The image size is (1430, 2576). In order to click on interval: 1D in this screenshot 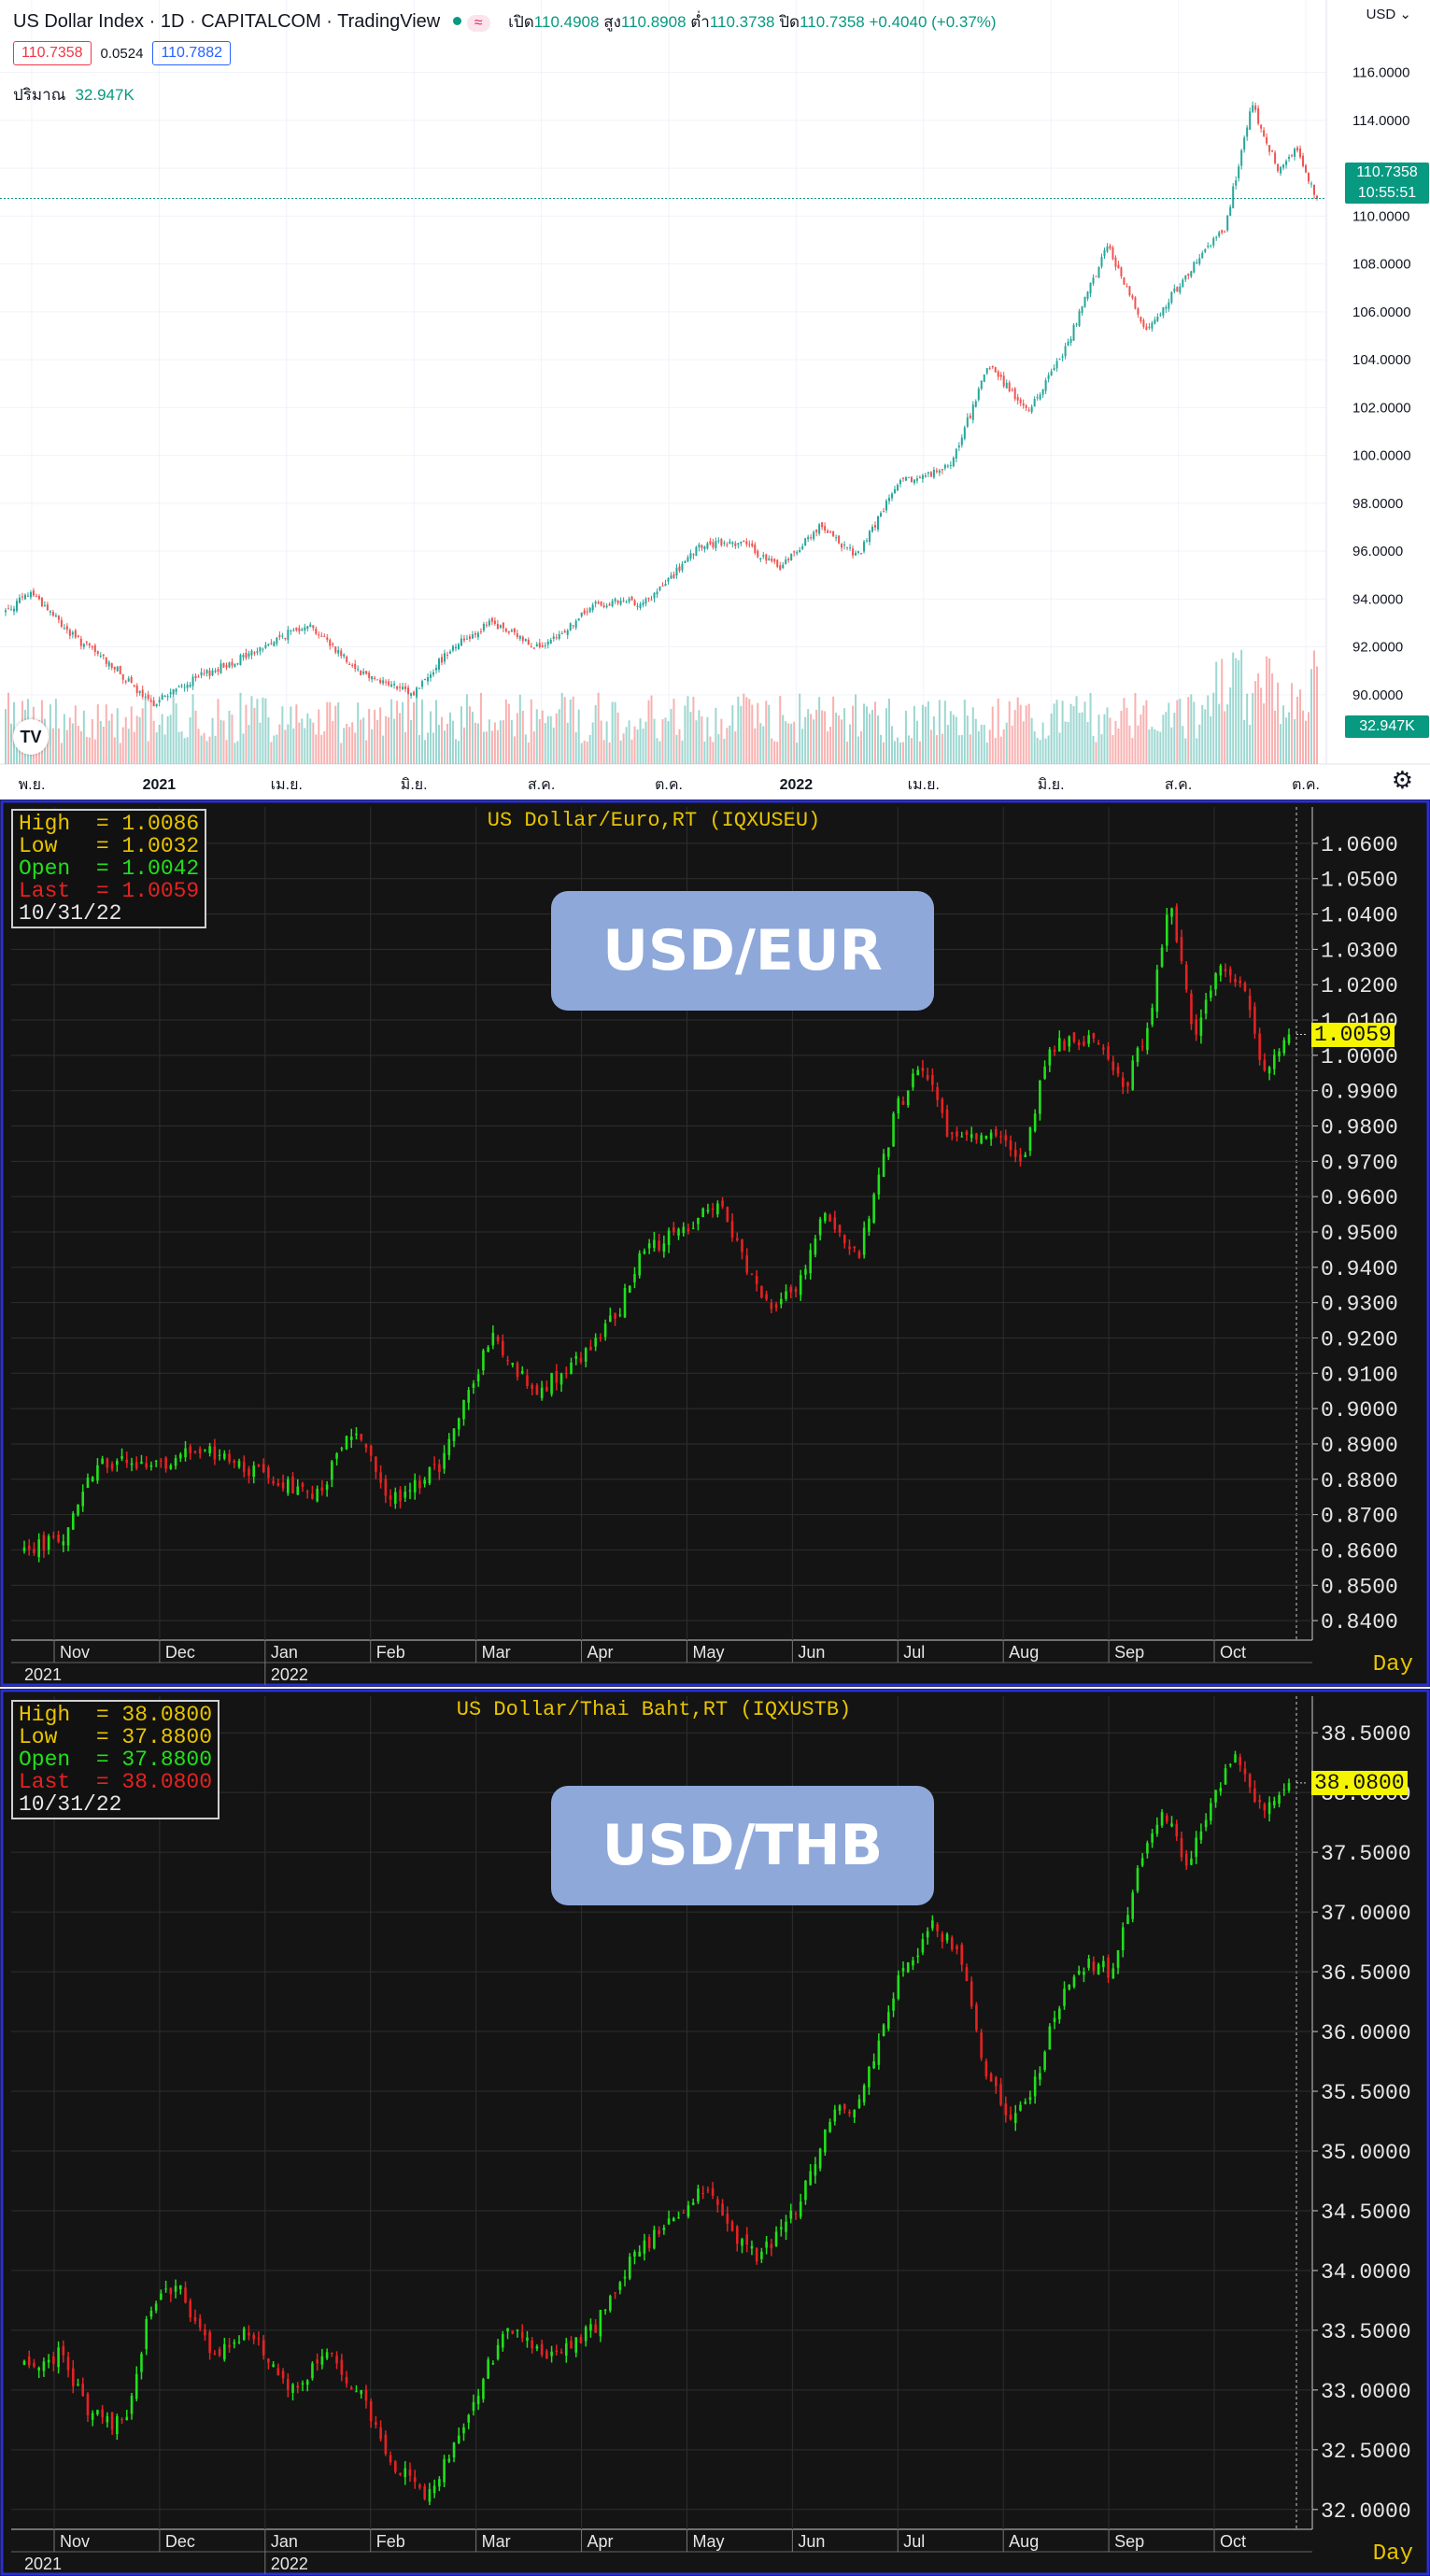, I will do `click(172, 21)`.